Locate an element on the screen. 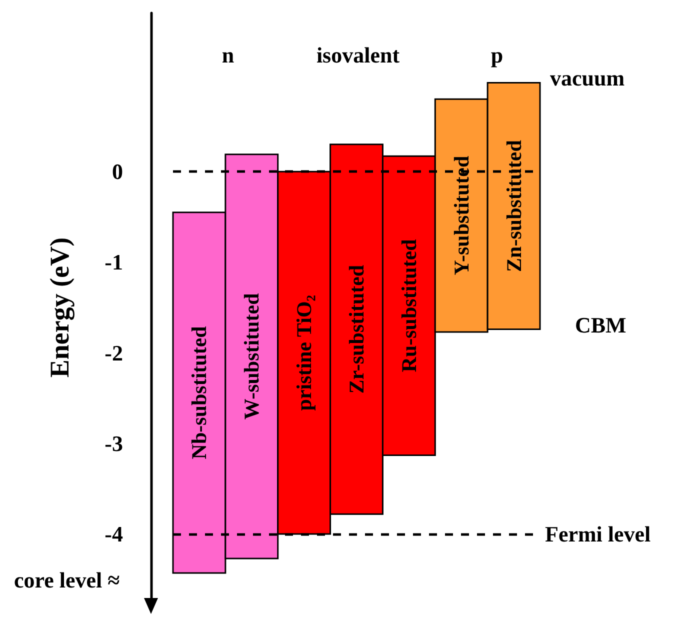  x-tick-label: pristine TiO₂ is located at coordinates (304, 352).